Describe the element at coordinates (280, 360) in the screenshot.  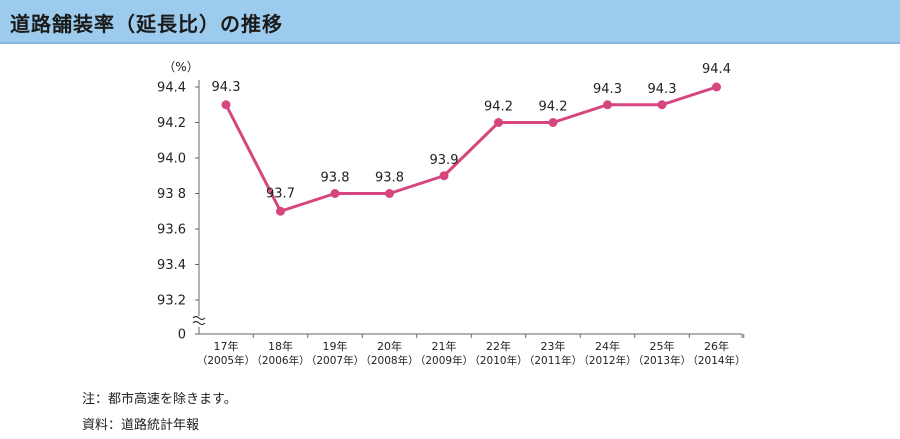
I see `x-tick-label-year: （2006年）` at that location.